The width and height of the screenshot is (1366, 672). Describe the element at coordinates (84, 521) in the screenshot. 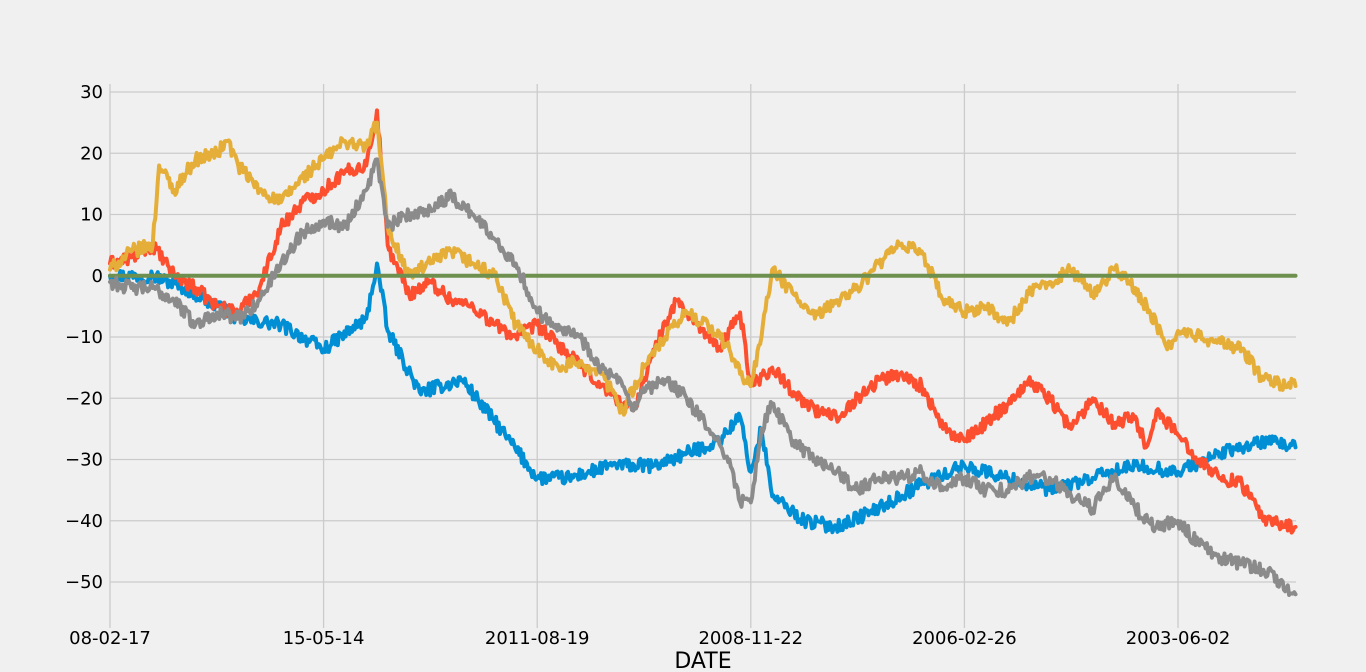

I see `y-tick-label: −40` at that location.